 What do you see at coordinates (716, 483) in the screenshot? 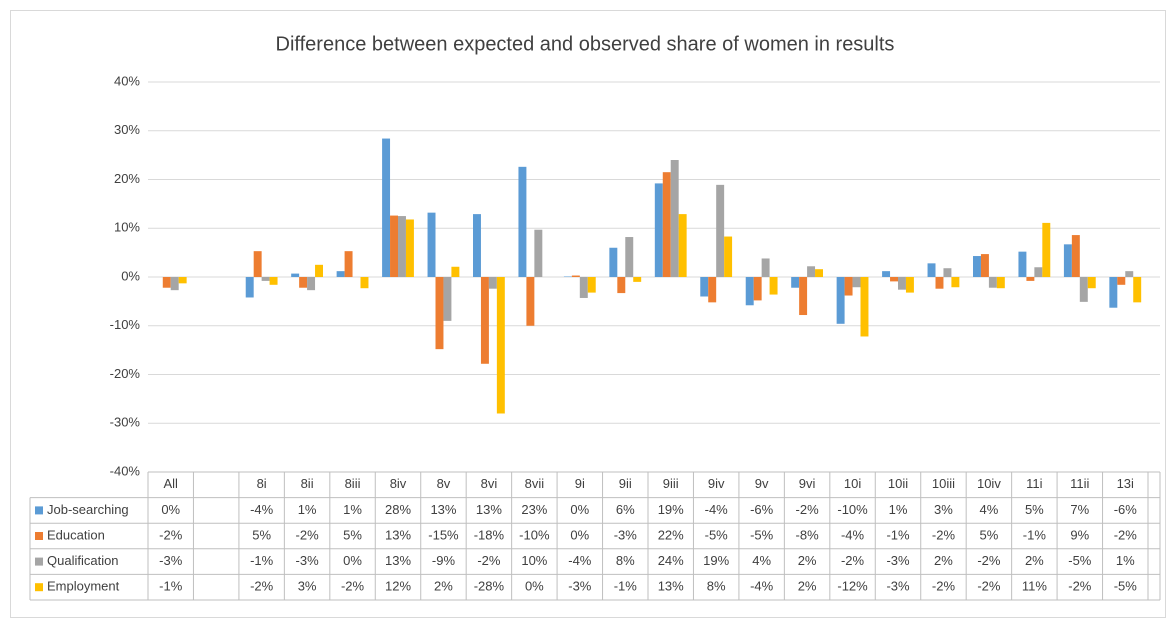
I see `x-tick-label: 9iv` at bounding box center [716, 483].